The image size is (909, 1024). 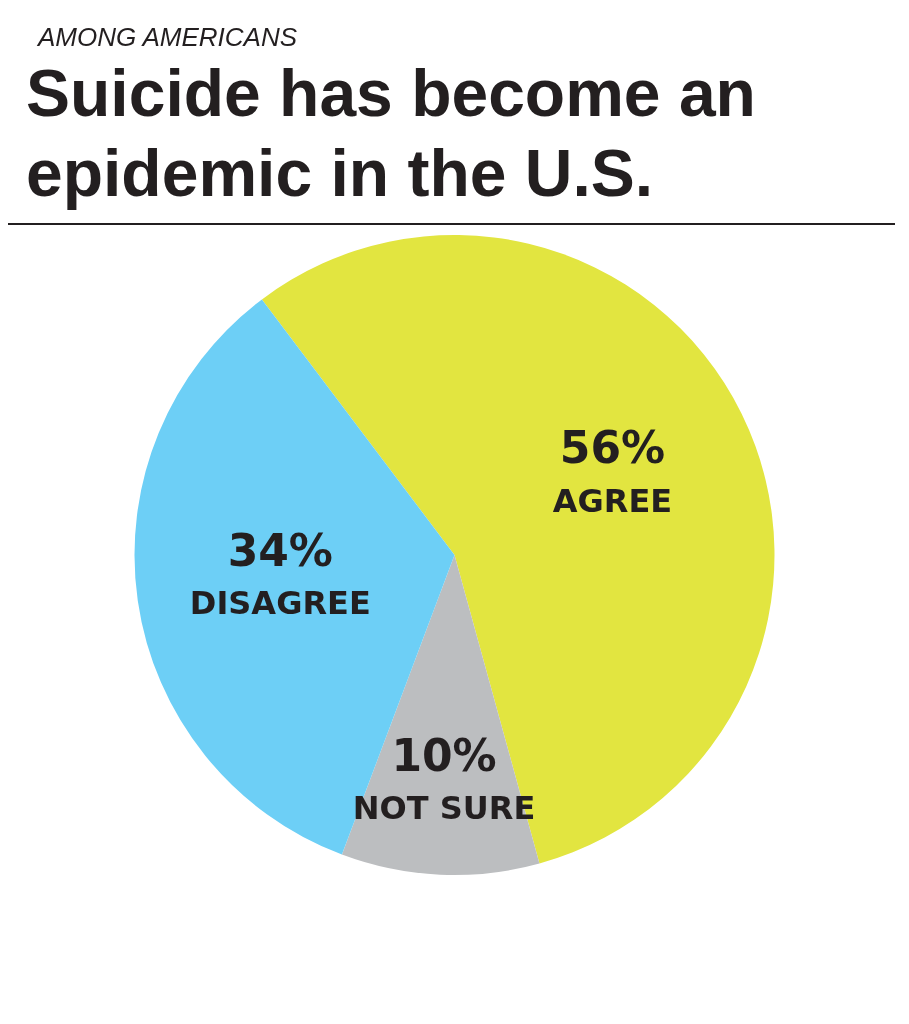 I want to click on slice-label: DISAGREE, so click(x=280, y=603).